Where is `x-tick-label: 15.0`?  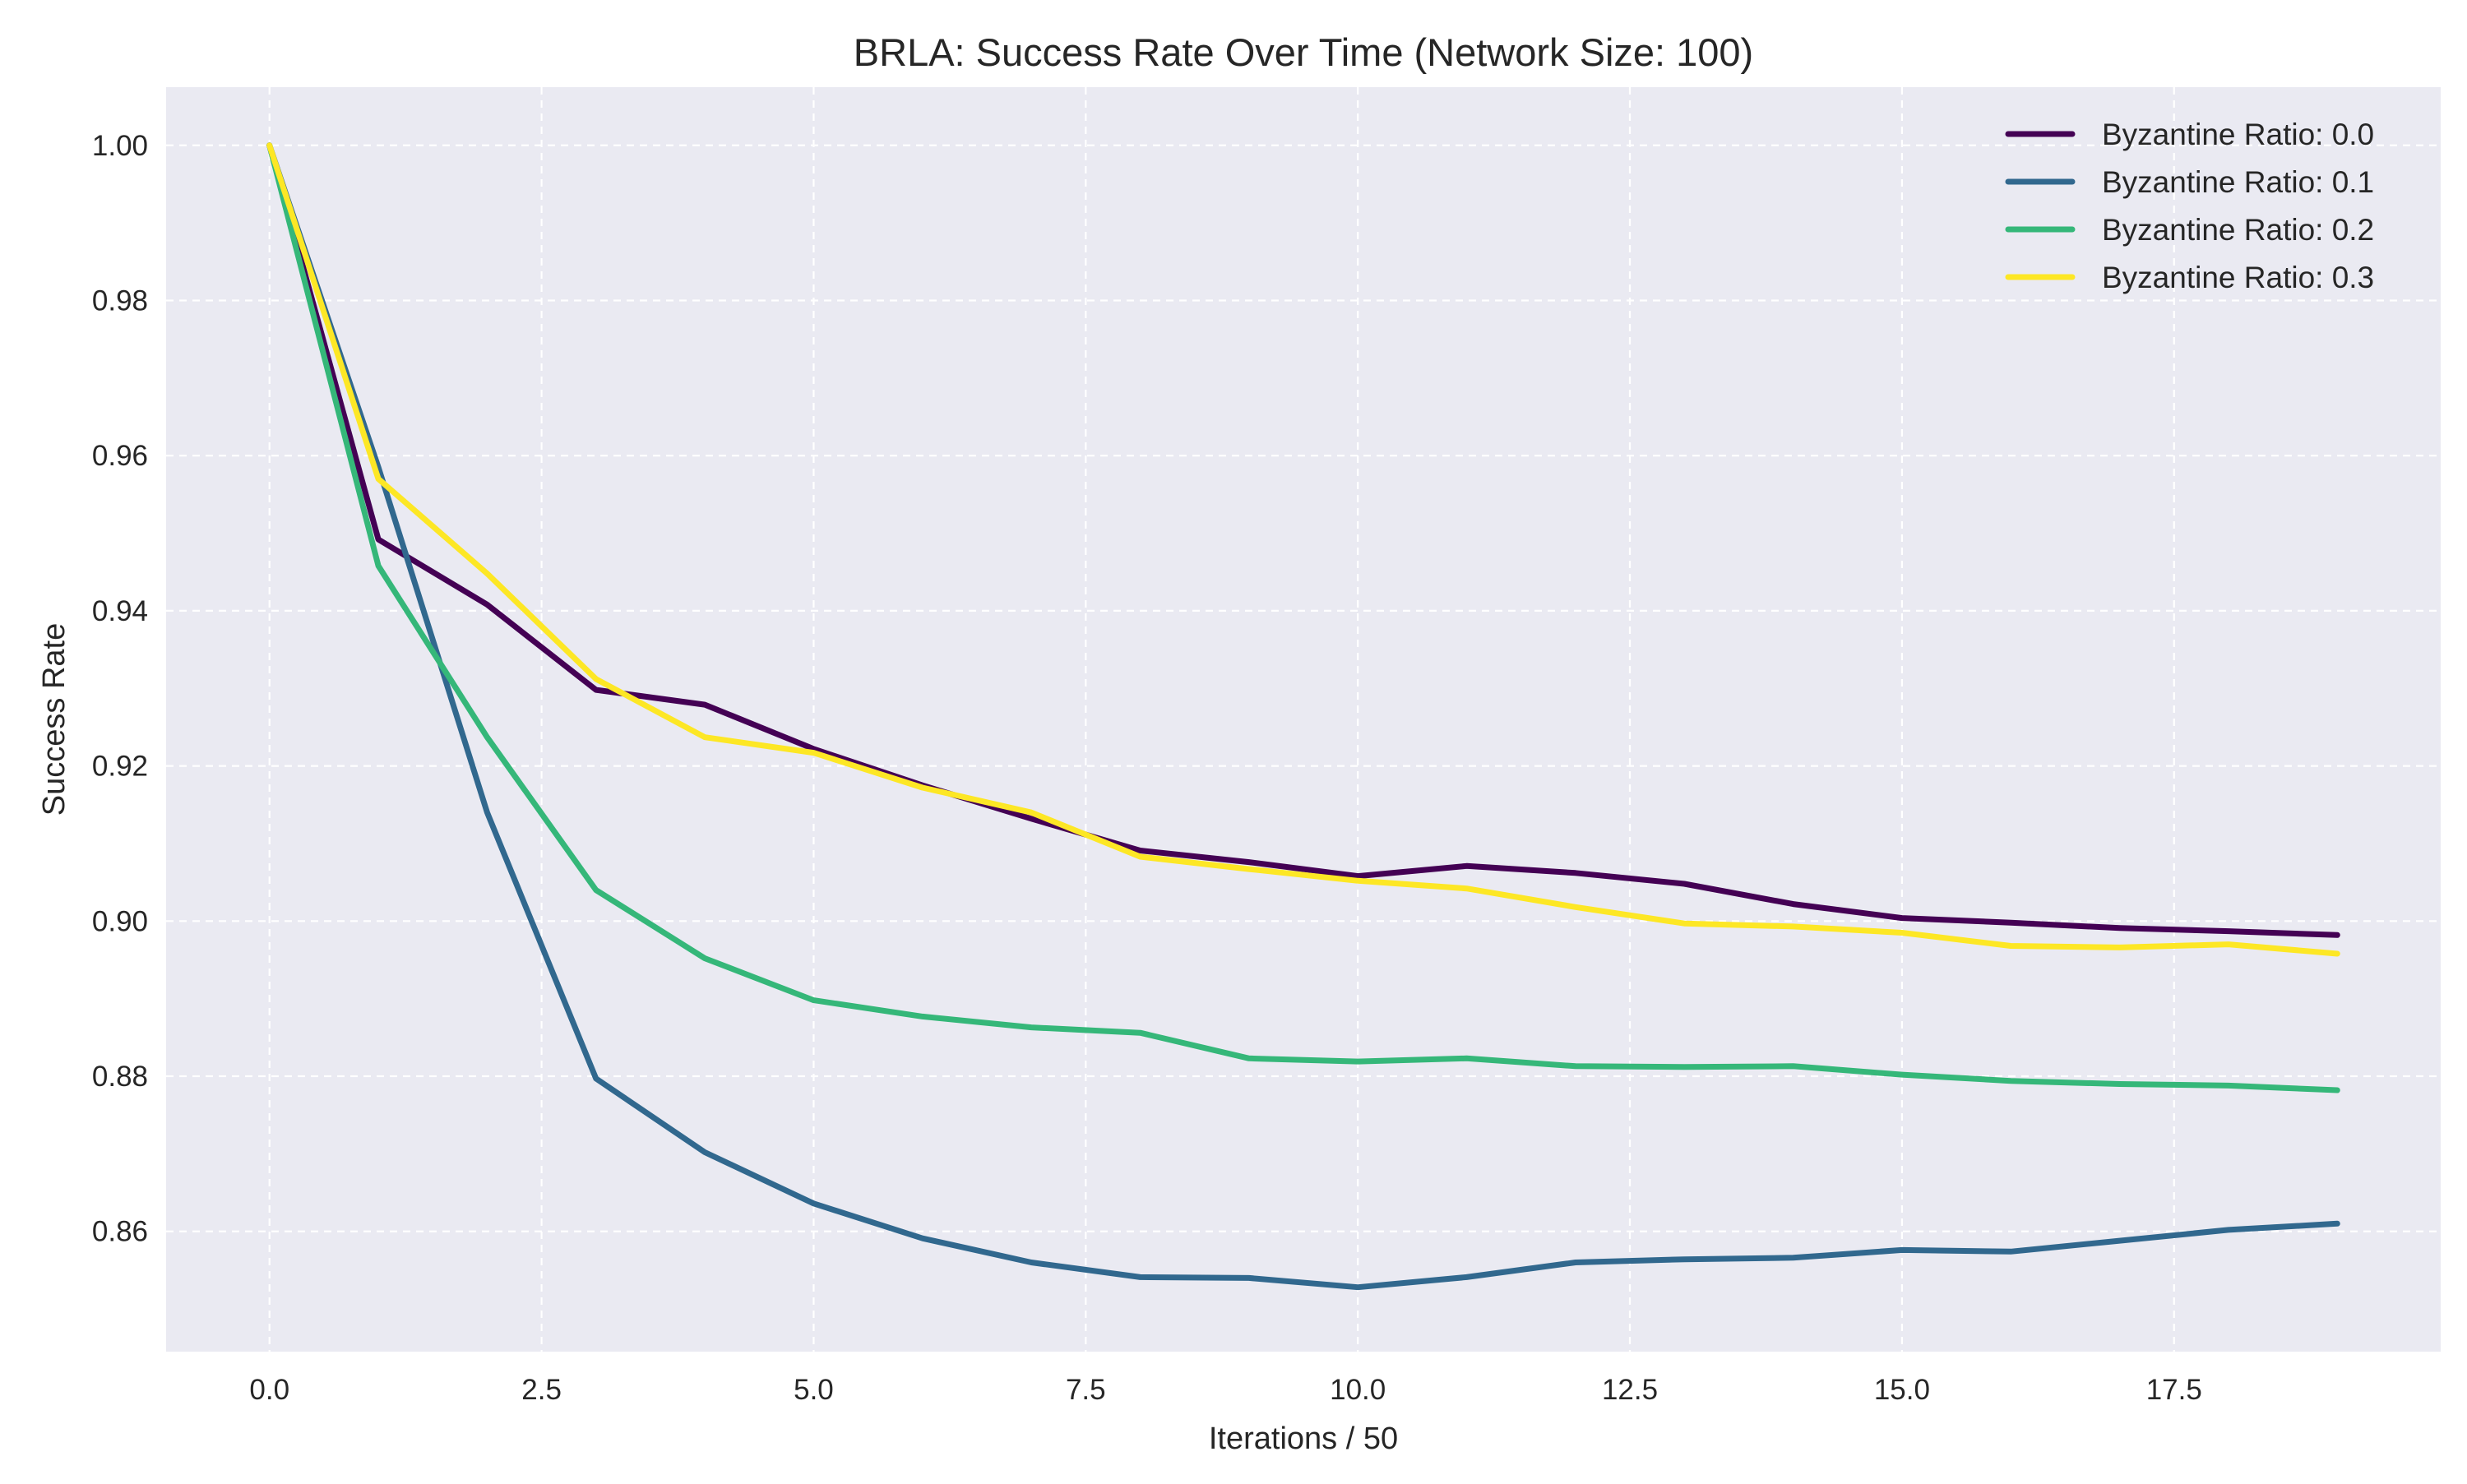
x-tick-label: 15.0 is located at coordinates (1902, 1390).